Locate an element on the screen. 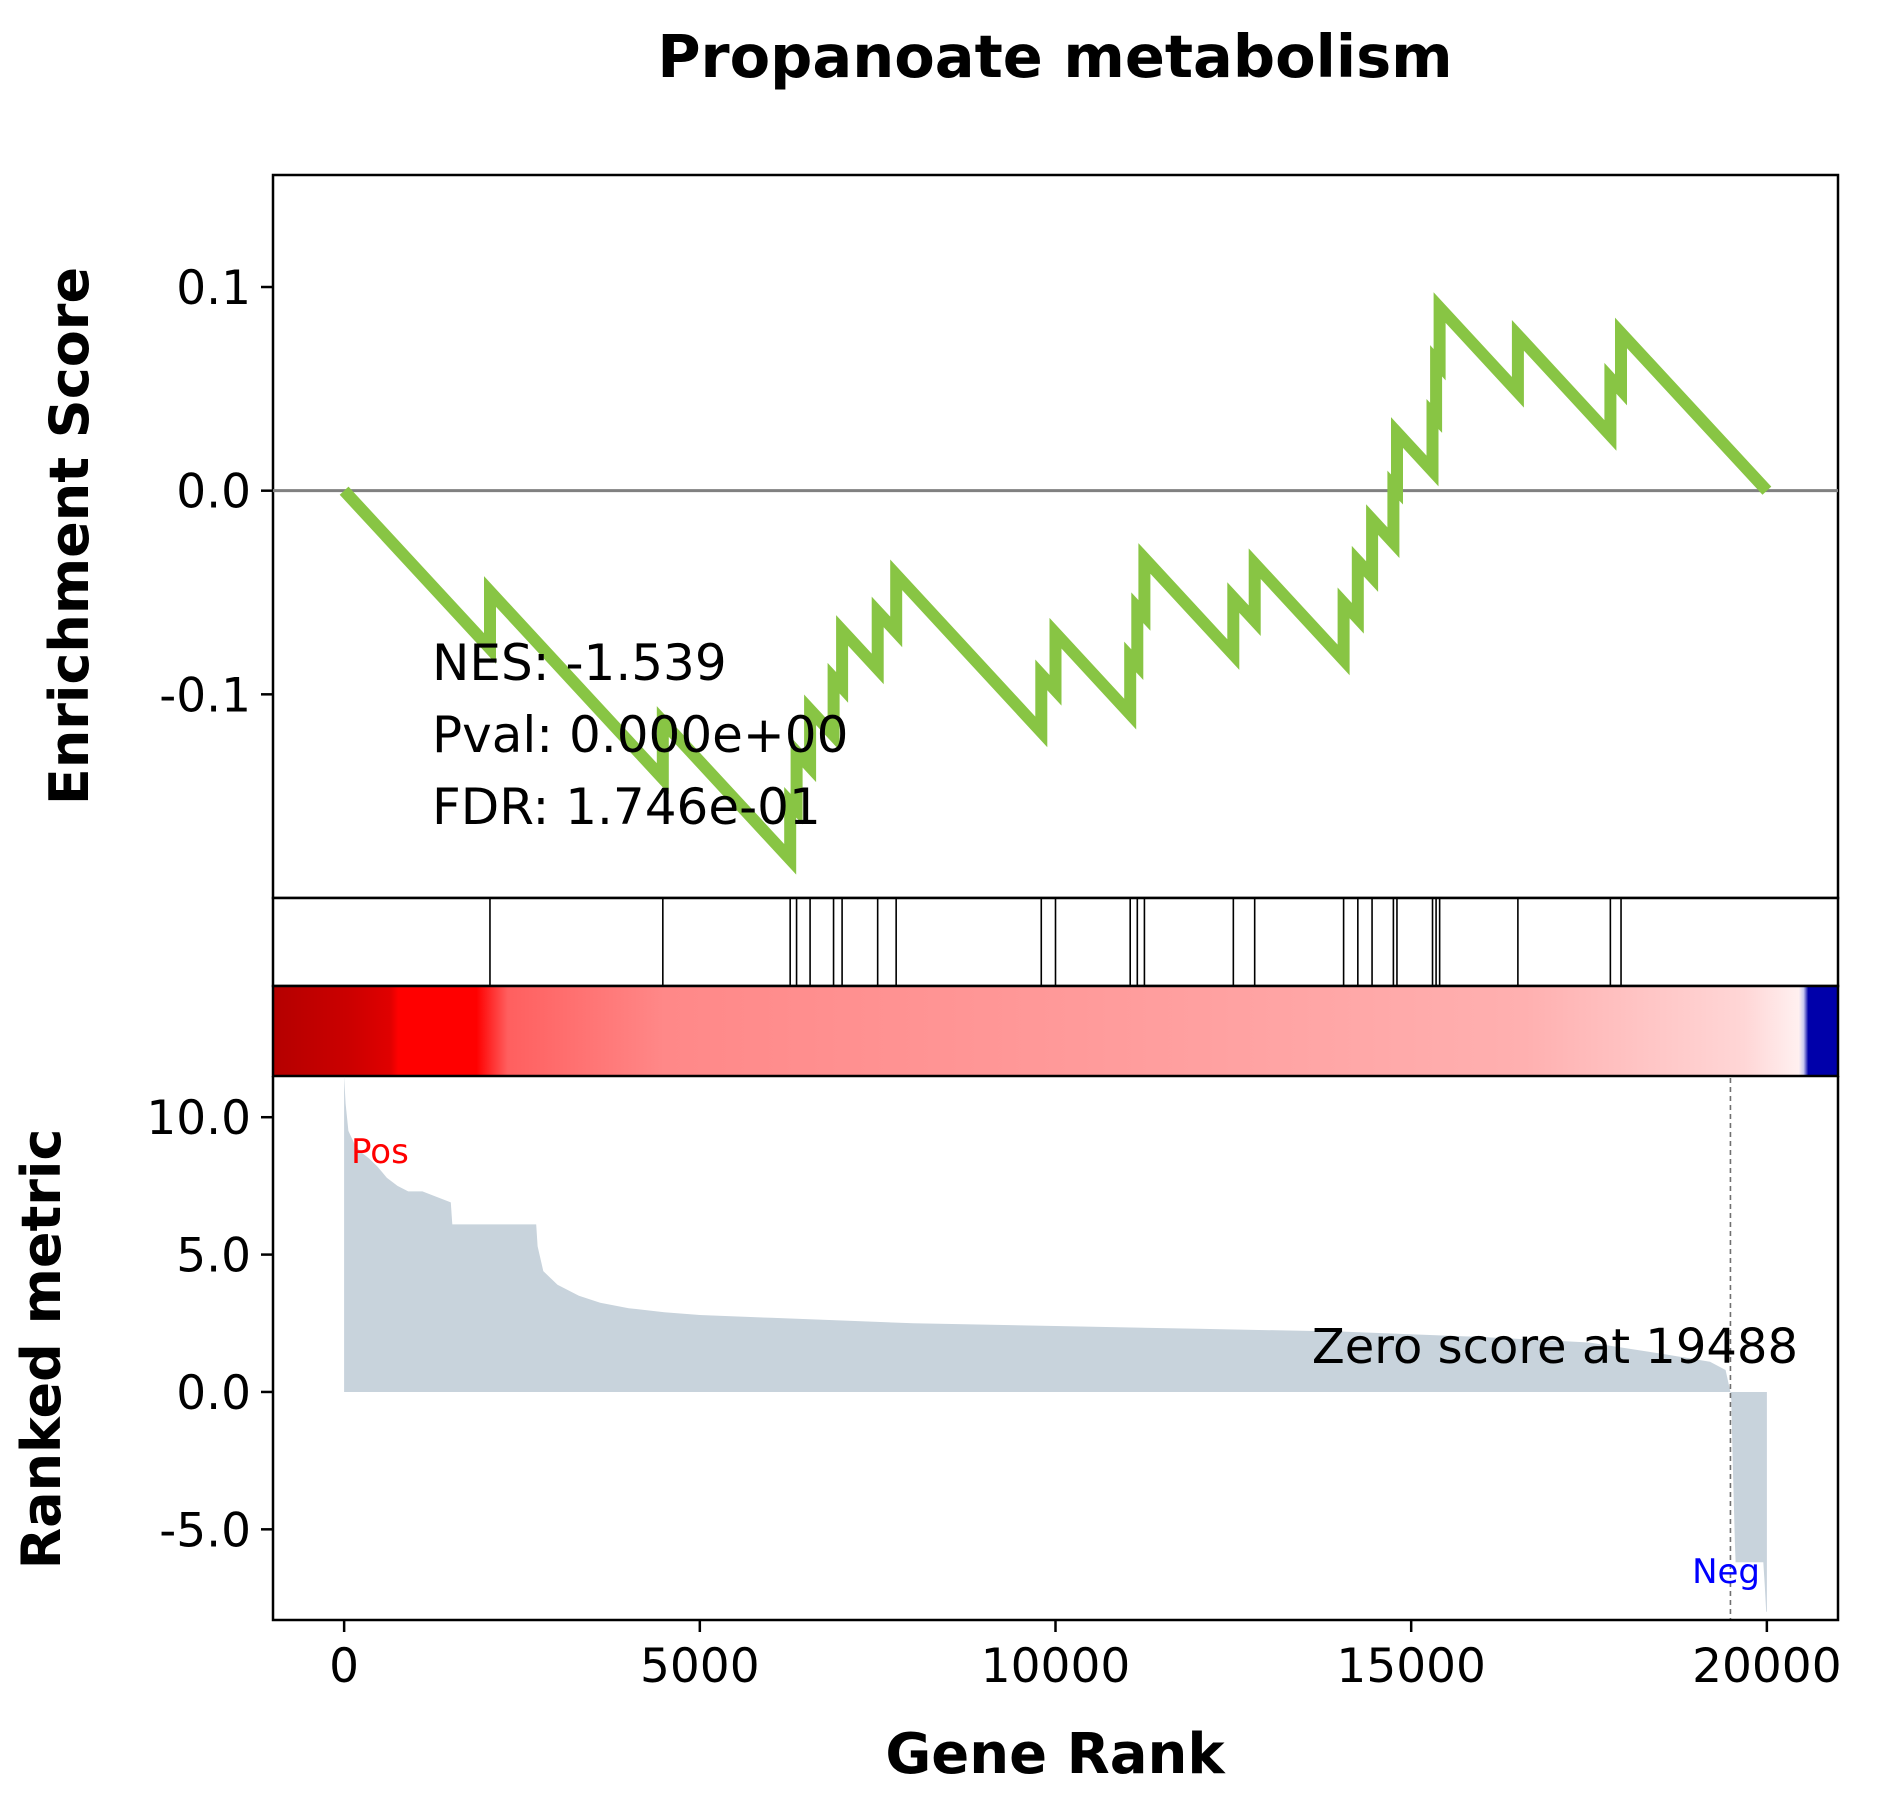 The image size is (1886, 1812). metric-x-ticks: 0 5000 10000 15000 20000 is located at coordinates (1085, 1657).